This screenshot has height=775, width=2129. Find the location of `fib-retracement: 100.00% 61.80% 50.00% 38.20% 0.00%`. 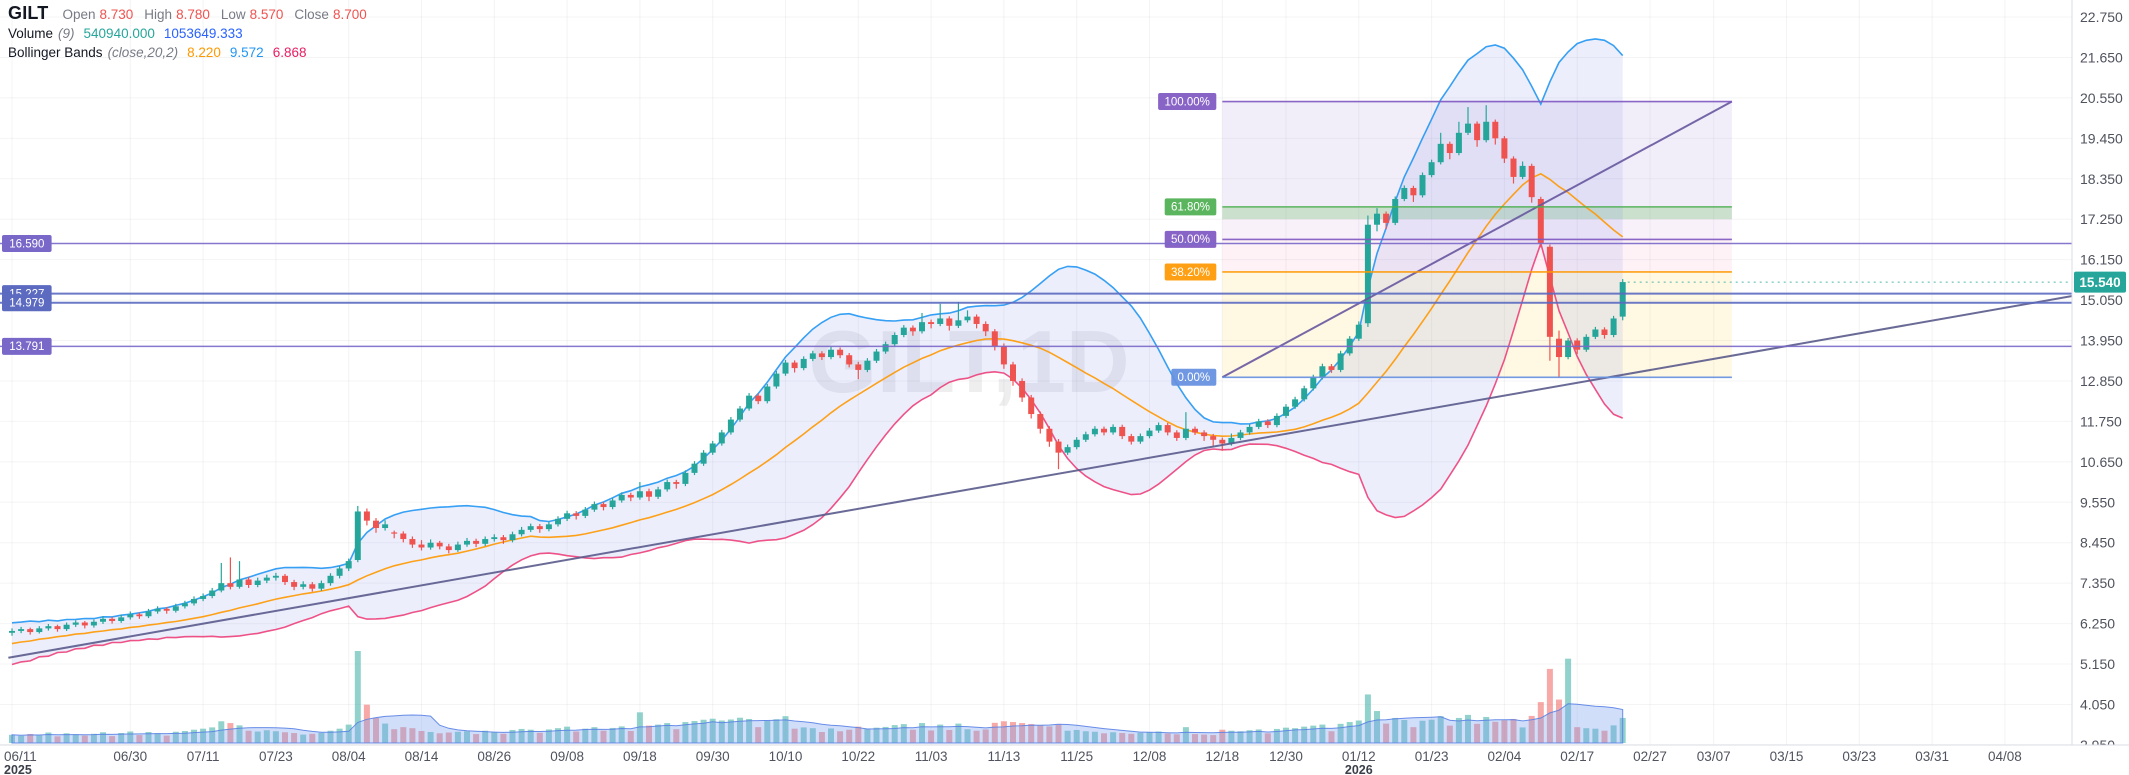

fib-retracement: 100.00% 61.80% 50.00% 38.20% 0.00% is located at coordinates (1445, 239).